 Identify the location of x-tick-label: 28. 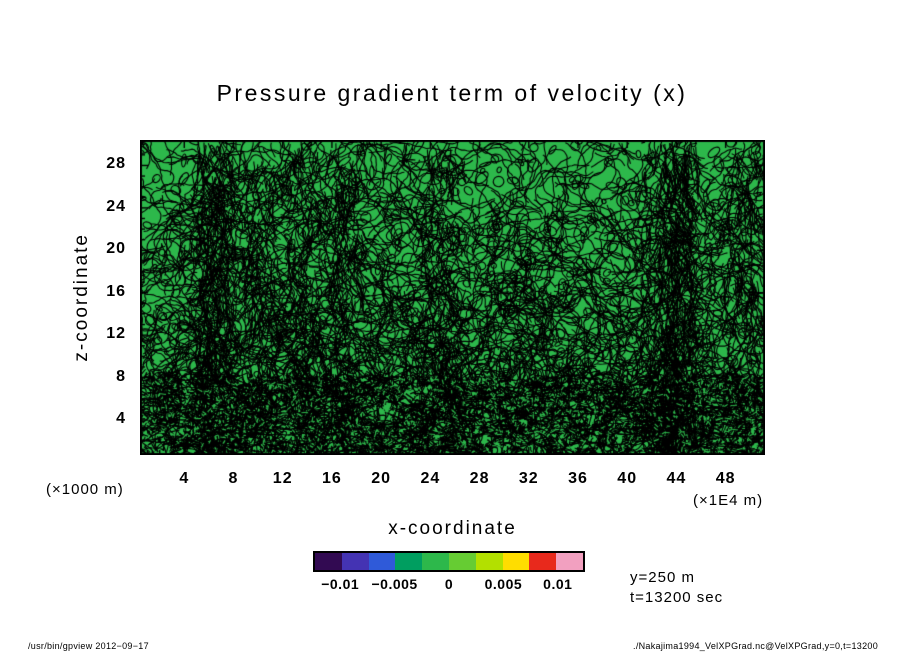
(479, 478).